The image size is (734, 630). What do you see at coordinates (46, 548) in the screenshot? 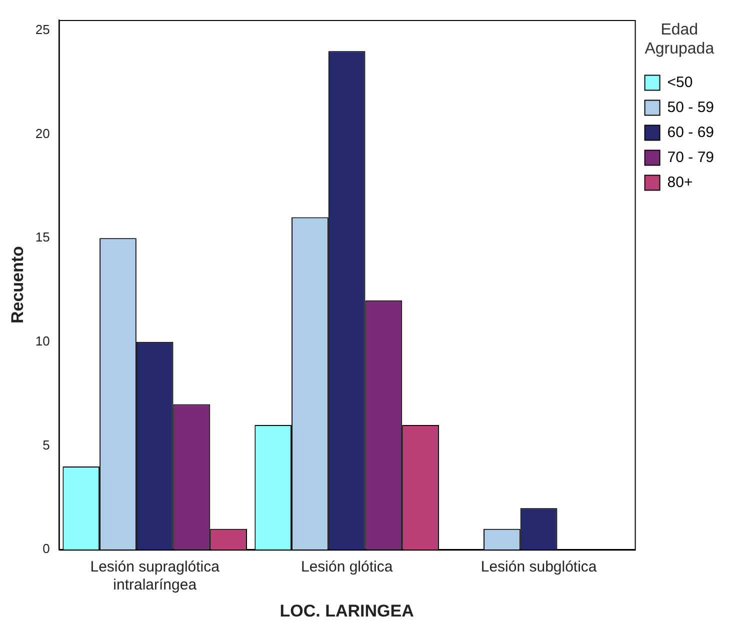
I see `y-tick-label: 0` at bounding box center [46, 548].